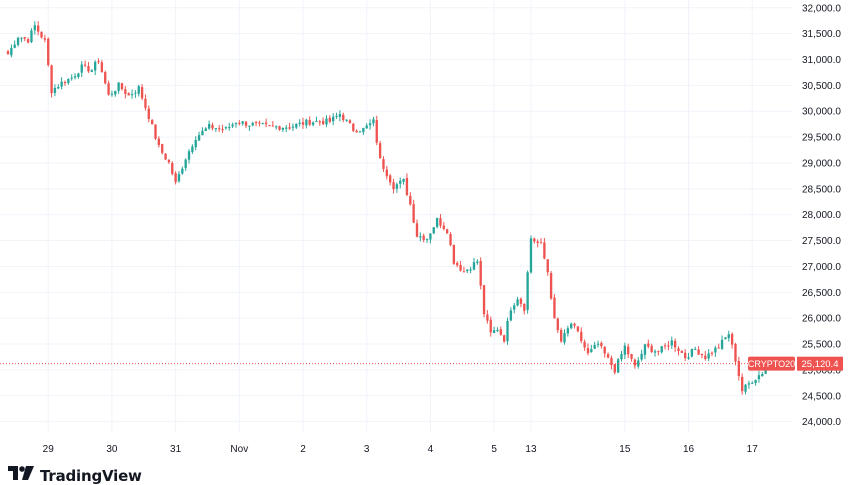 This screenshot has height=485, width=852. I want to click on x-tick-label: Nov, so click(239, 449).